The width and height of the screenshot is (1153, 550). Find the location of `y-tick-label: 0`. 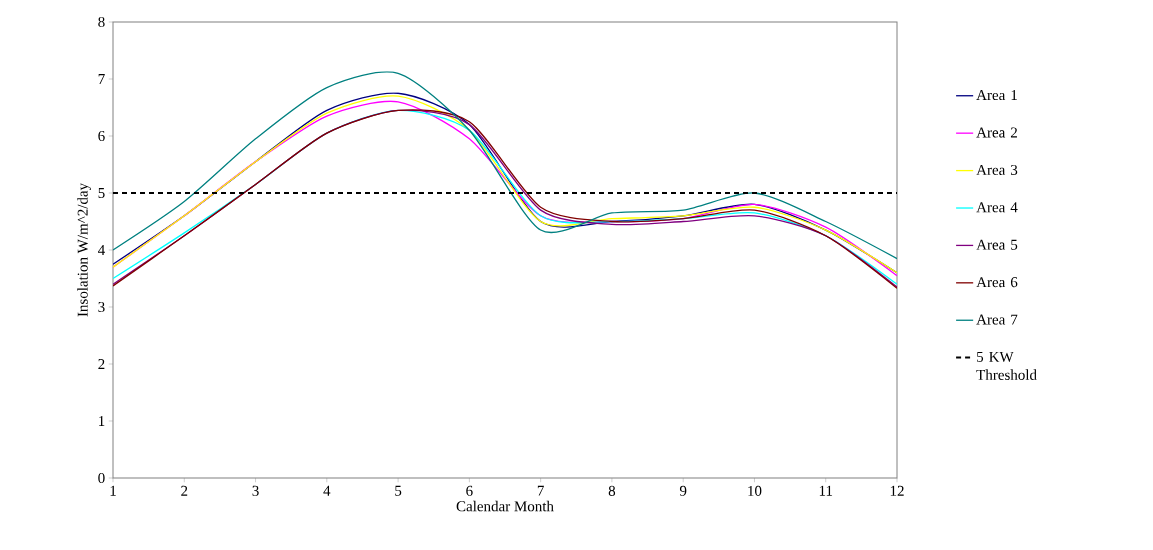

y-tick-label: 0 is located at coordinates (101, 478).